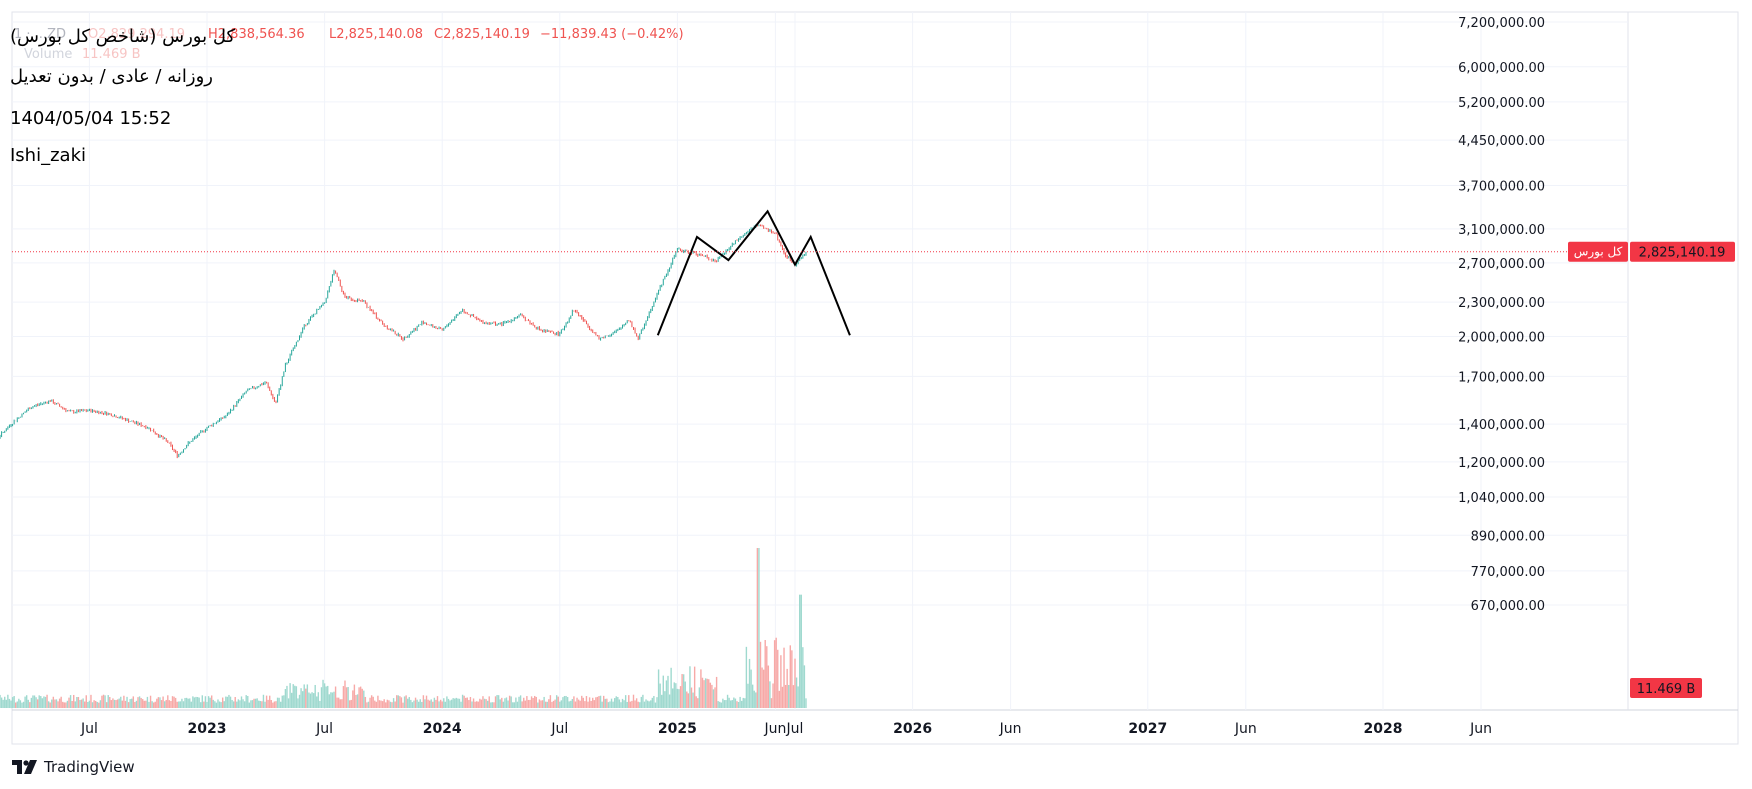 The image size is (1752, 789). Describe the element at coordinates (73, 767) in the screenshot. I see `tradingview-logo: TradingView` at that location.